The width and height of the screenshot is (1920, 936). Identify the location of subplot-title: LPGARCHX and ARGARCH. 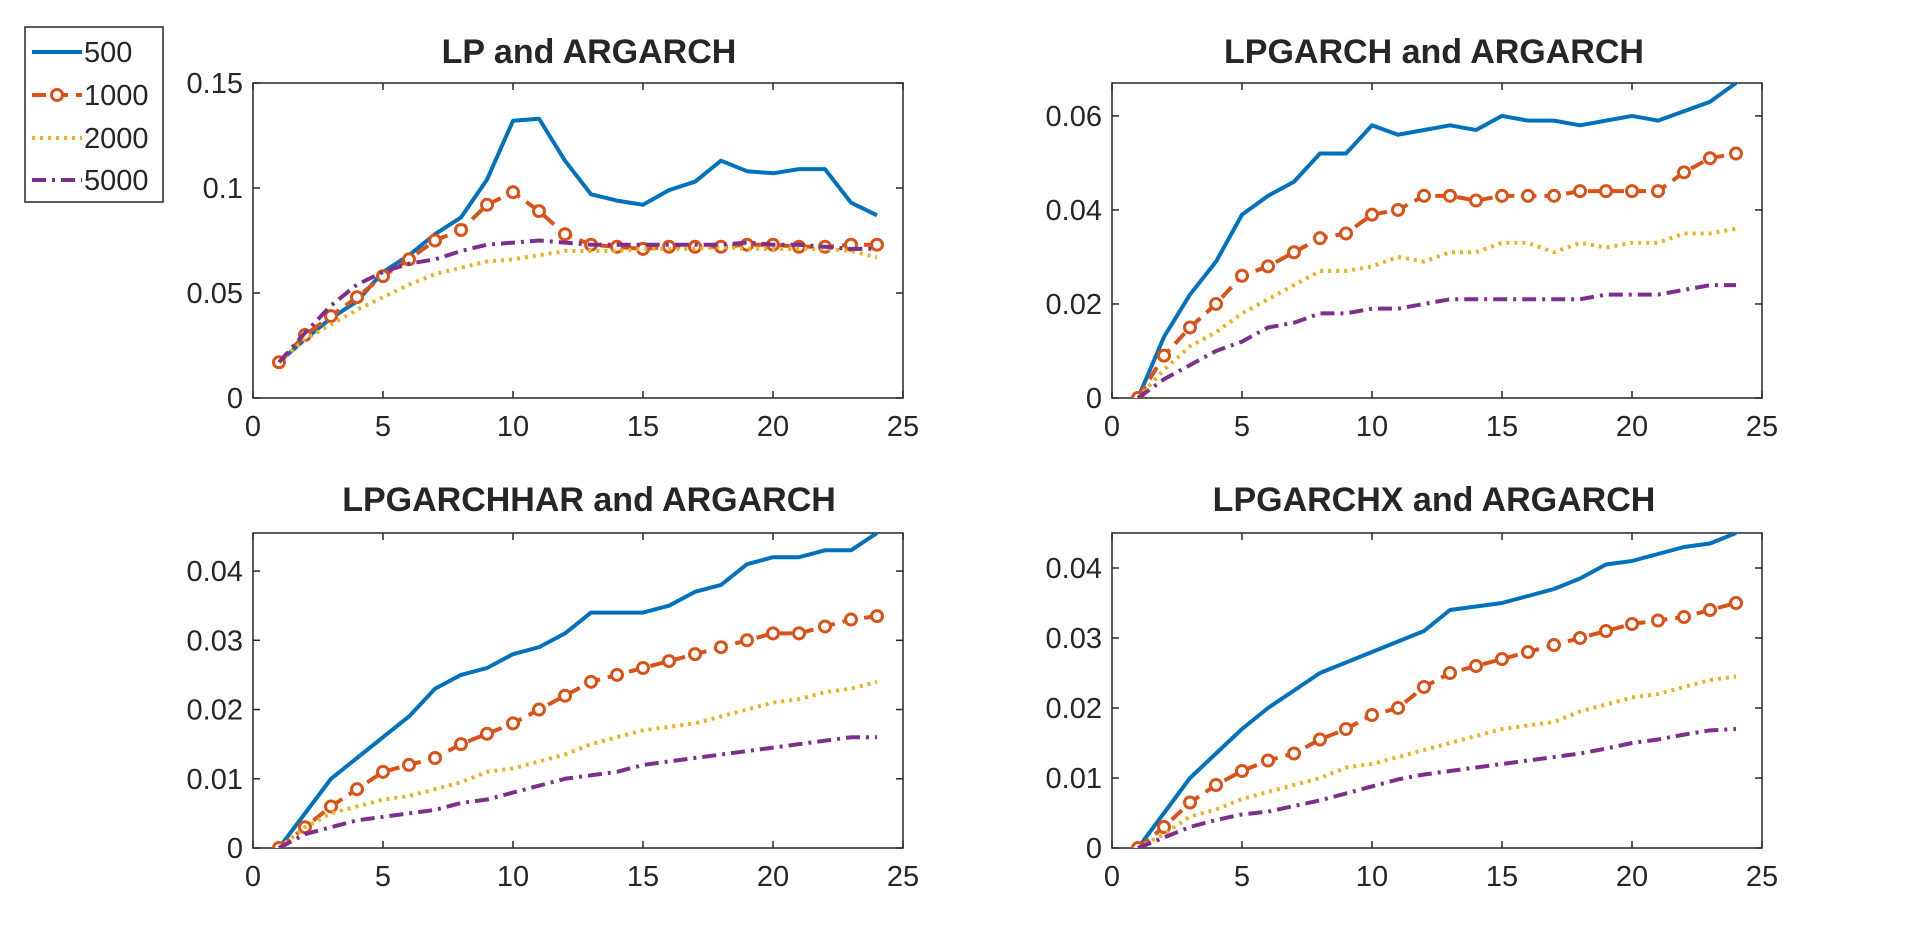
(1434, 500).